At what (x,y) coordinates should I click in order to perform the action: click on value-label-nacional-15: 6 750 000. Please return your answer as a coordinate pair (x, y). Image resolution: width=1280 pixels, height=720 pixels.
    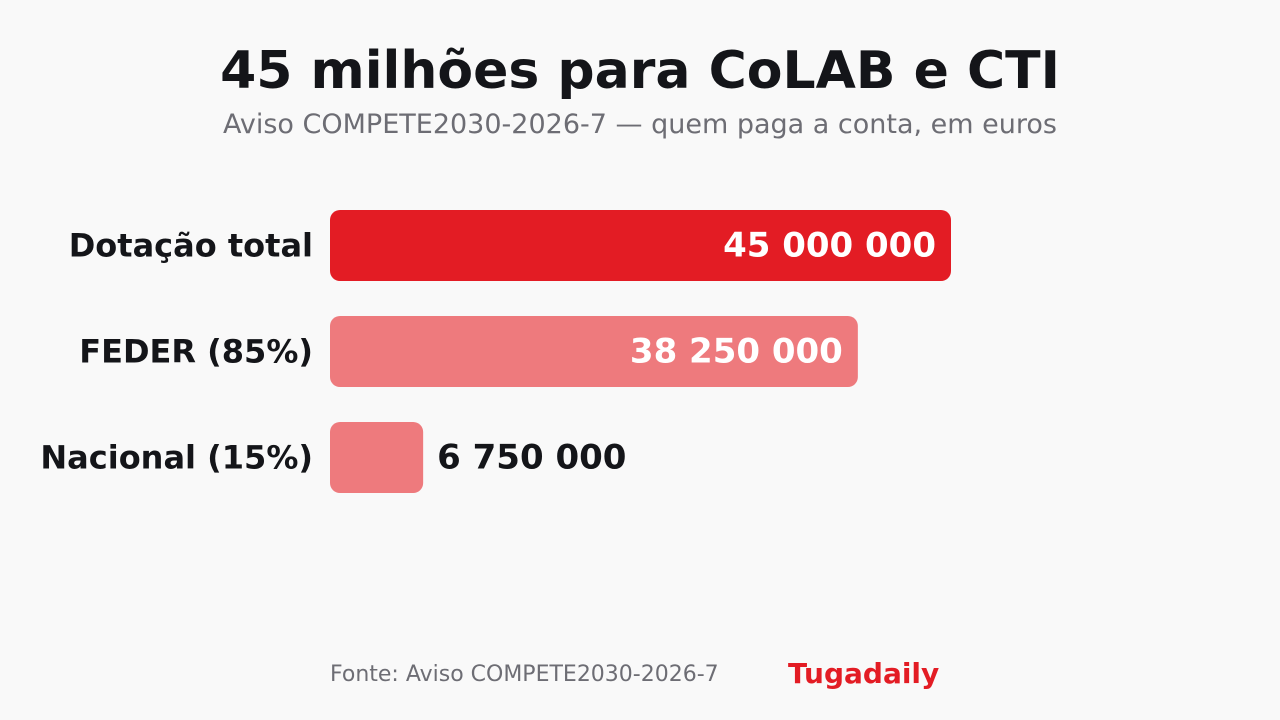
    Looking at the image, I should click on (531, 458).